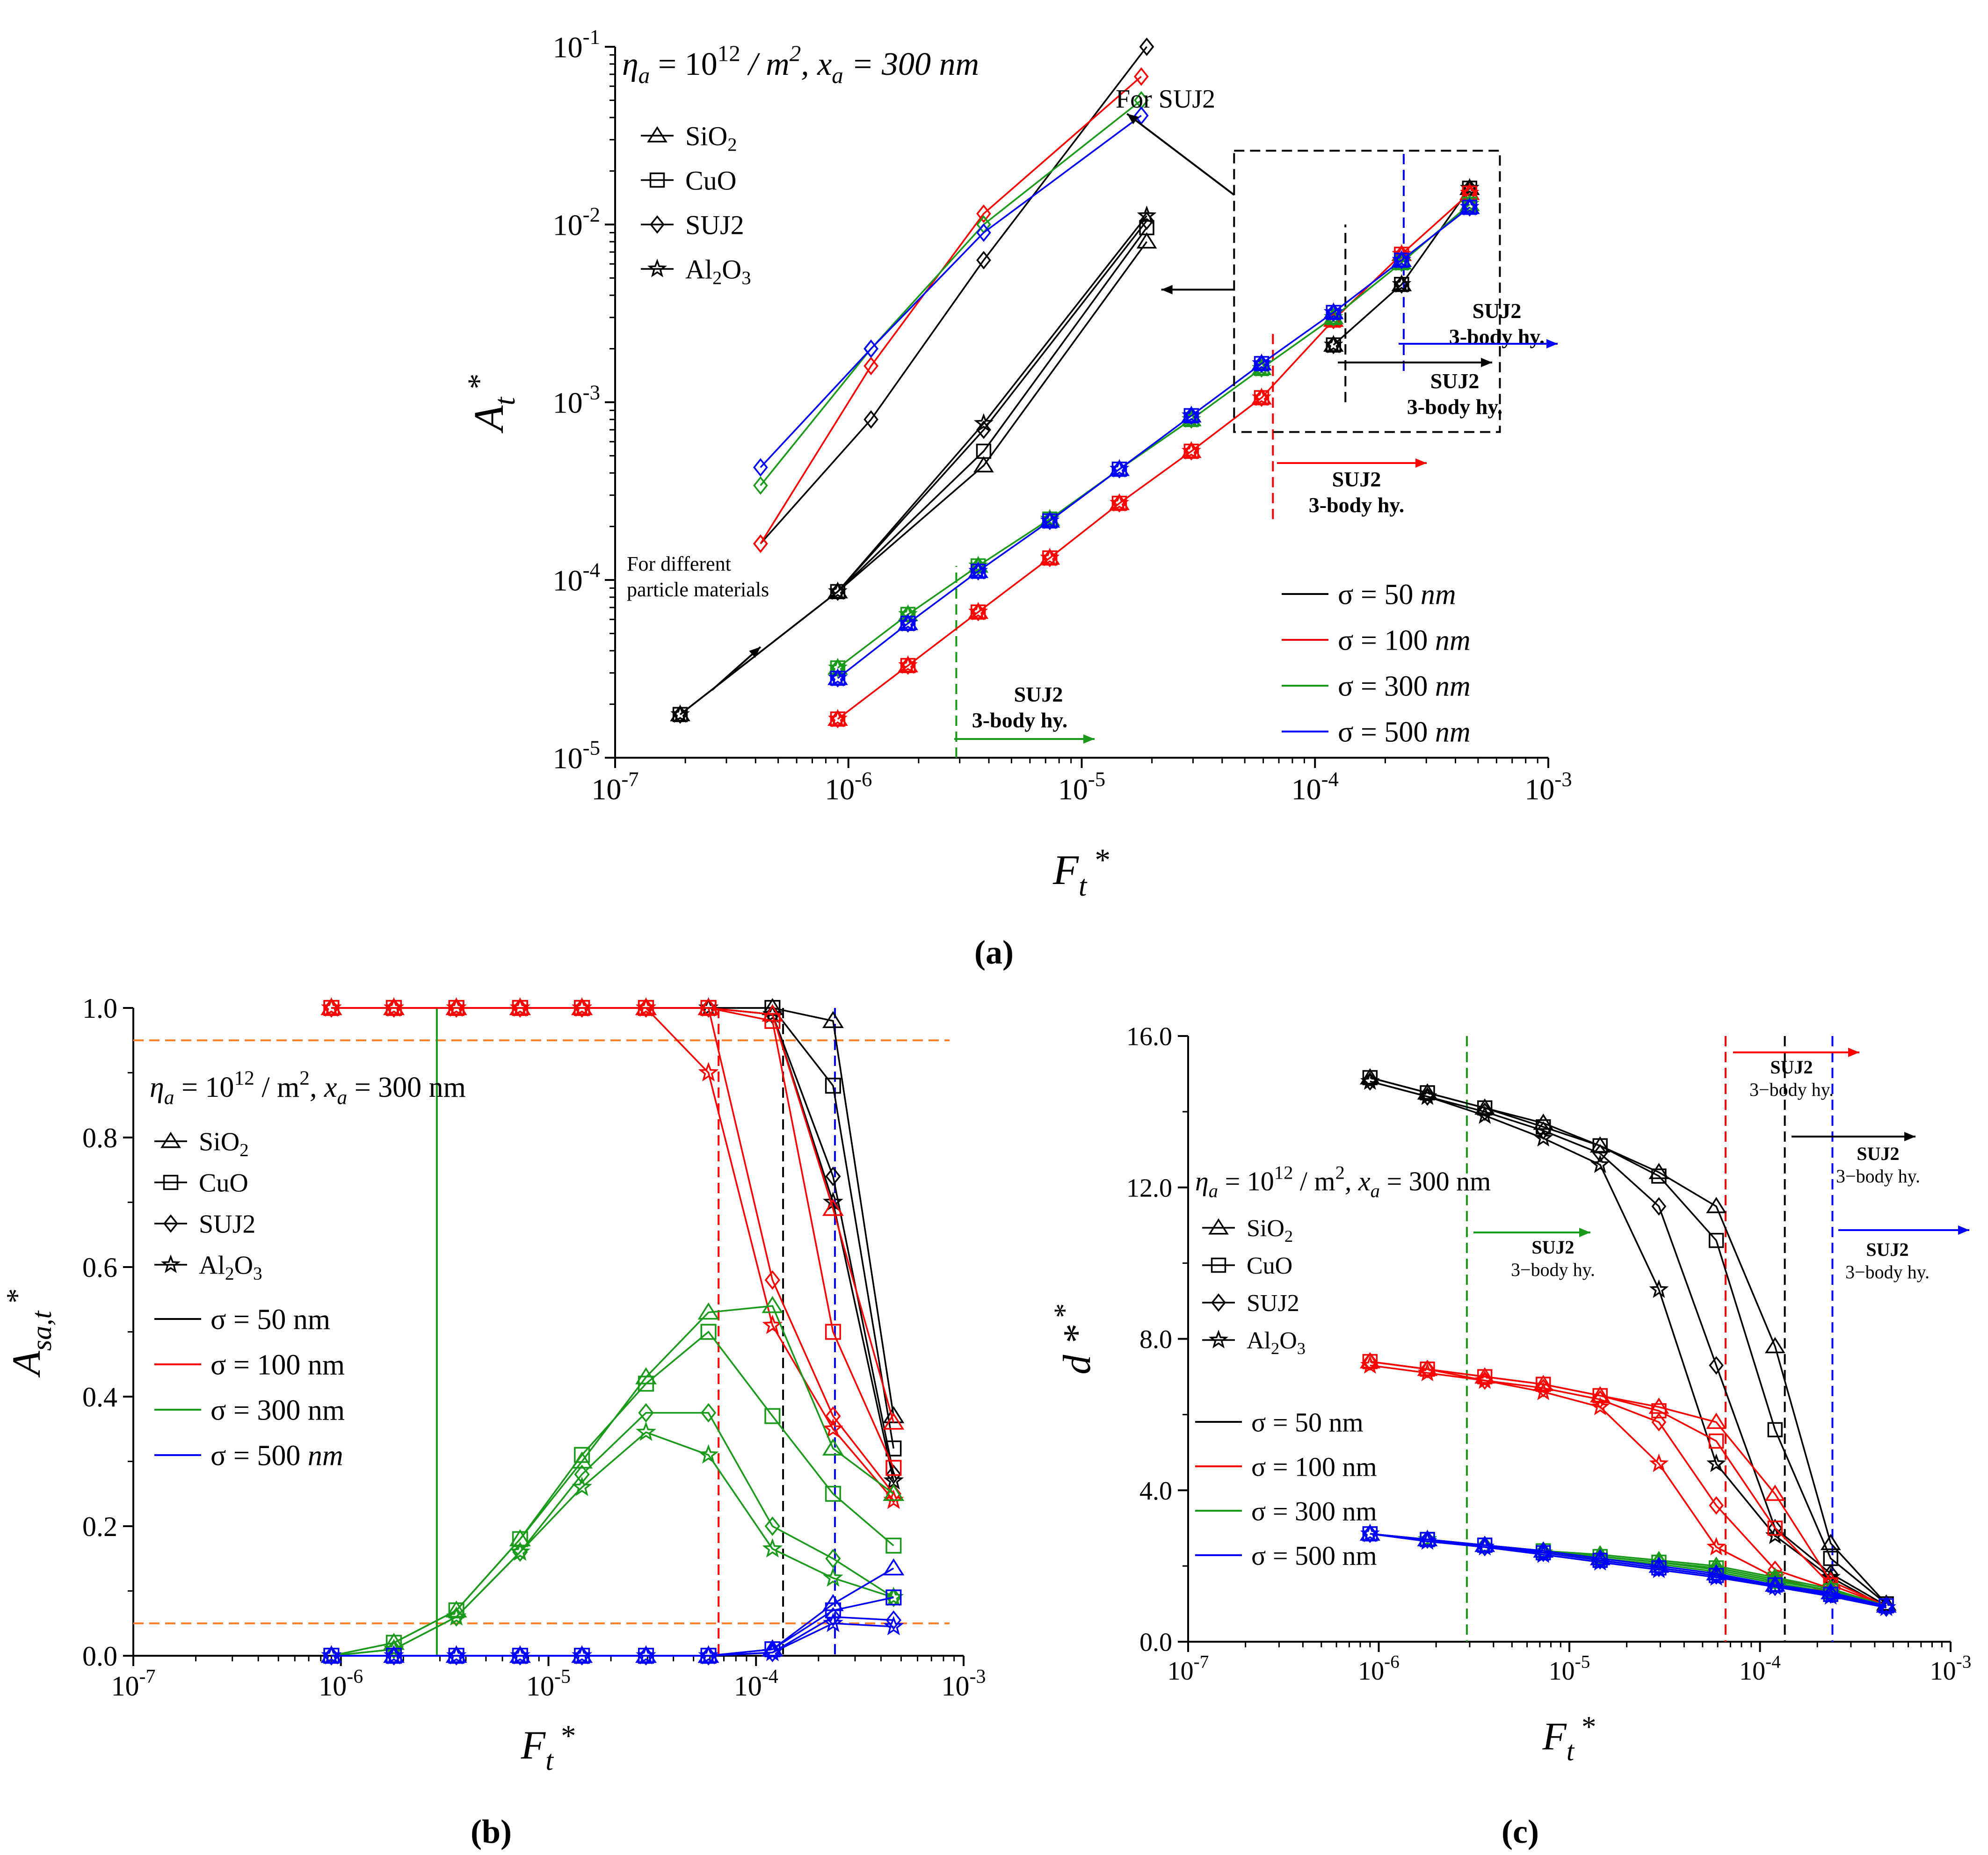  I want to click on b-series-4-point, so click(394, 1007).